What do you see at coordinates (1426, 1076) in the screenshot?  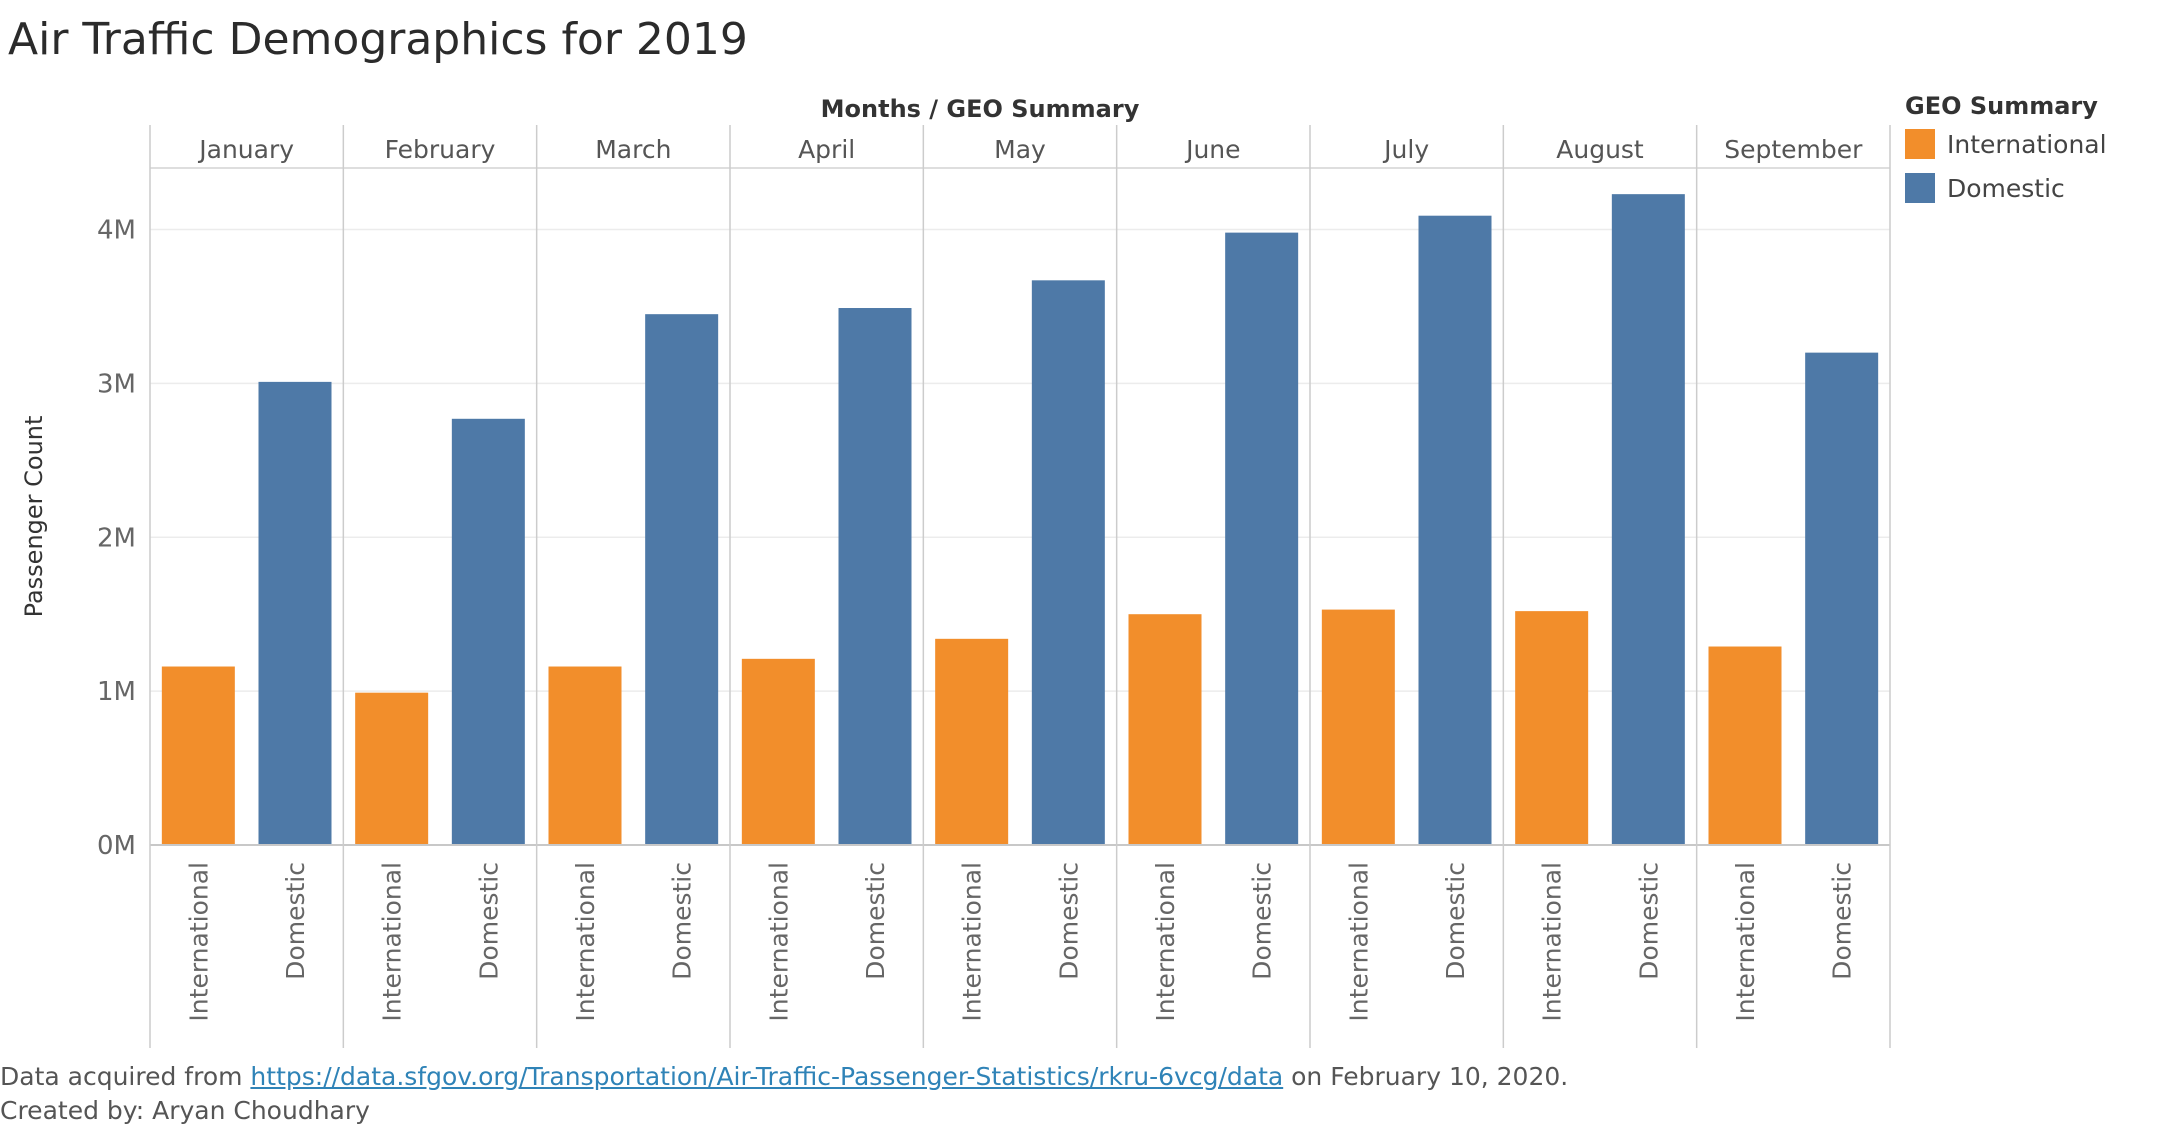 I see `footer-suffix: on February 10, 2020.` at bounding box center [1426, 1076].